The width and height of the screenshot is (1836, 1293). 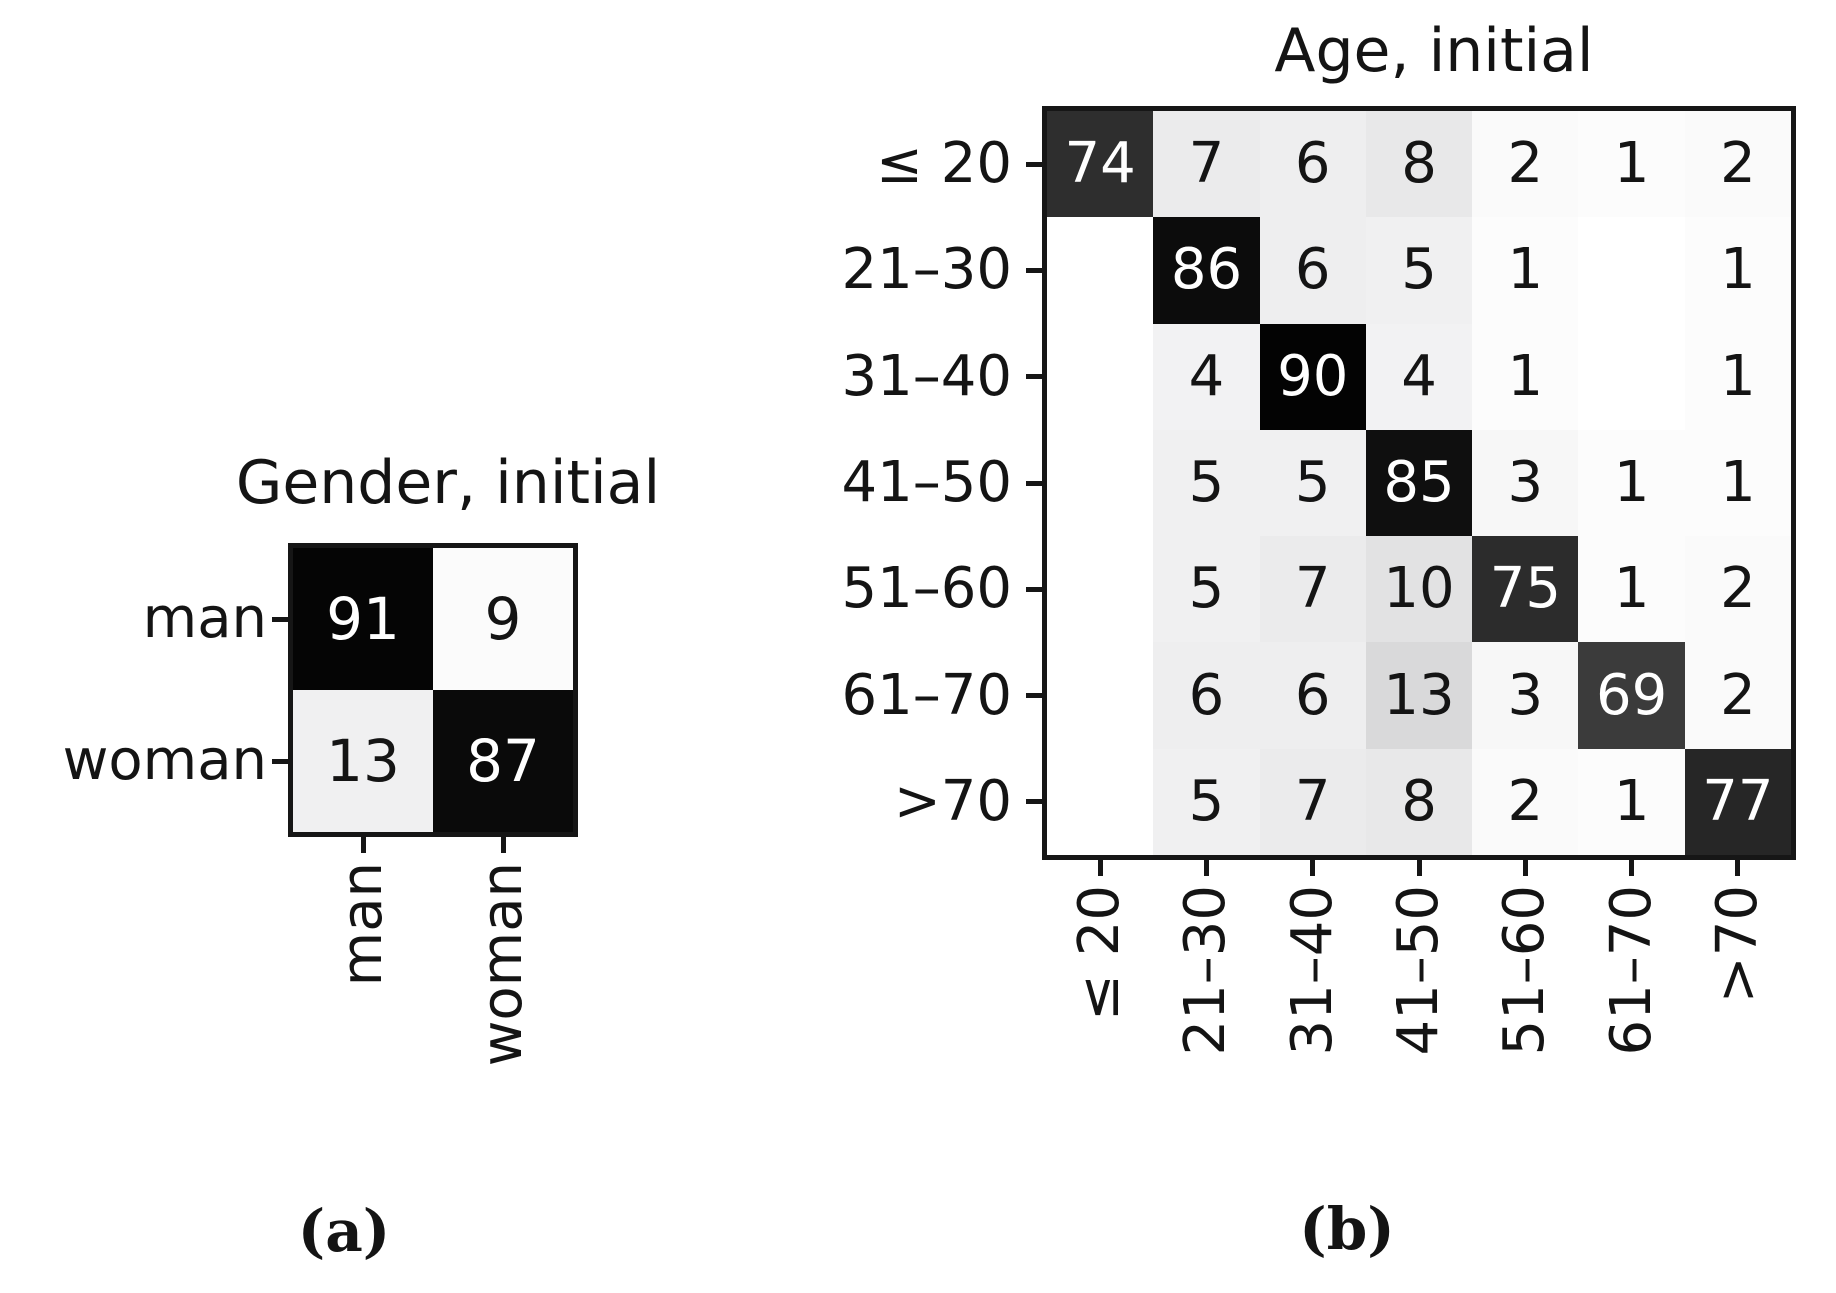 I want to click on x-axis-labels: ≤ 20 21–30 31–40 41–50 51–60 61–70 >70, so click(x=1419, y=970).